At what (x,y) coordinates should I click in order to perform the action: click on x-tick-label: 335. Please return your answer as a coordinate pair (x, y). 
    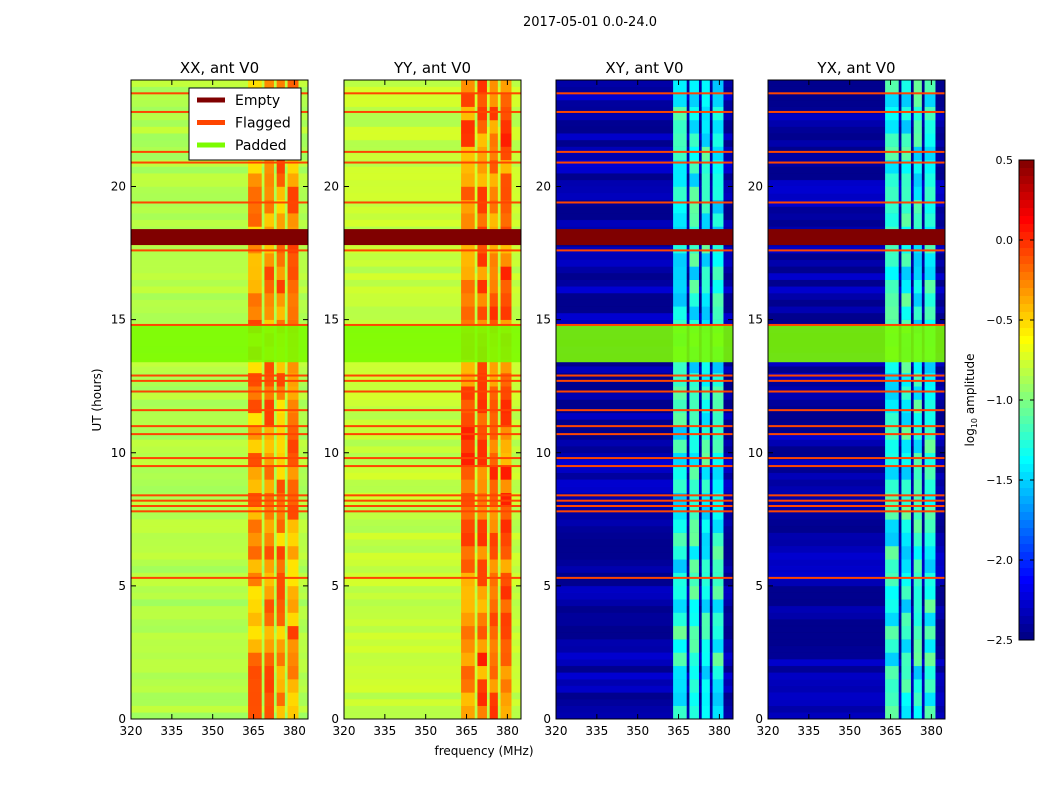
    Looking at the image, I should click on (171, 731).